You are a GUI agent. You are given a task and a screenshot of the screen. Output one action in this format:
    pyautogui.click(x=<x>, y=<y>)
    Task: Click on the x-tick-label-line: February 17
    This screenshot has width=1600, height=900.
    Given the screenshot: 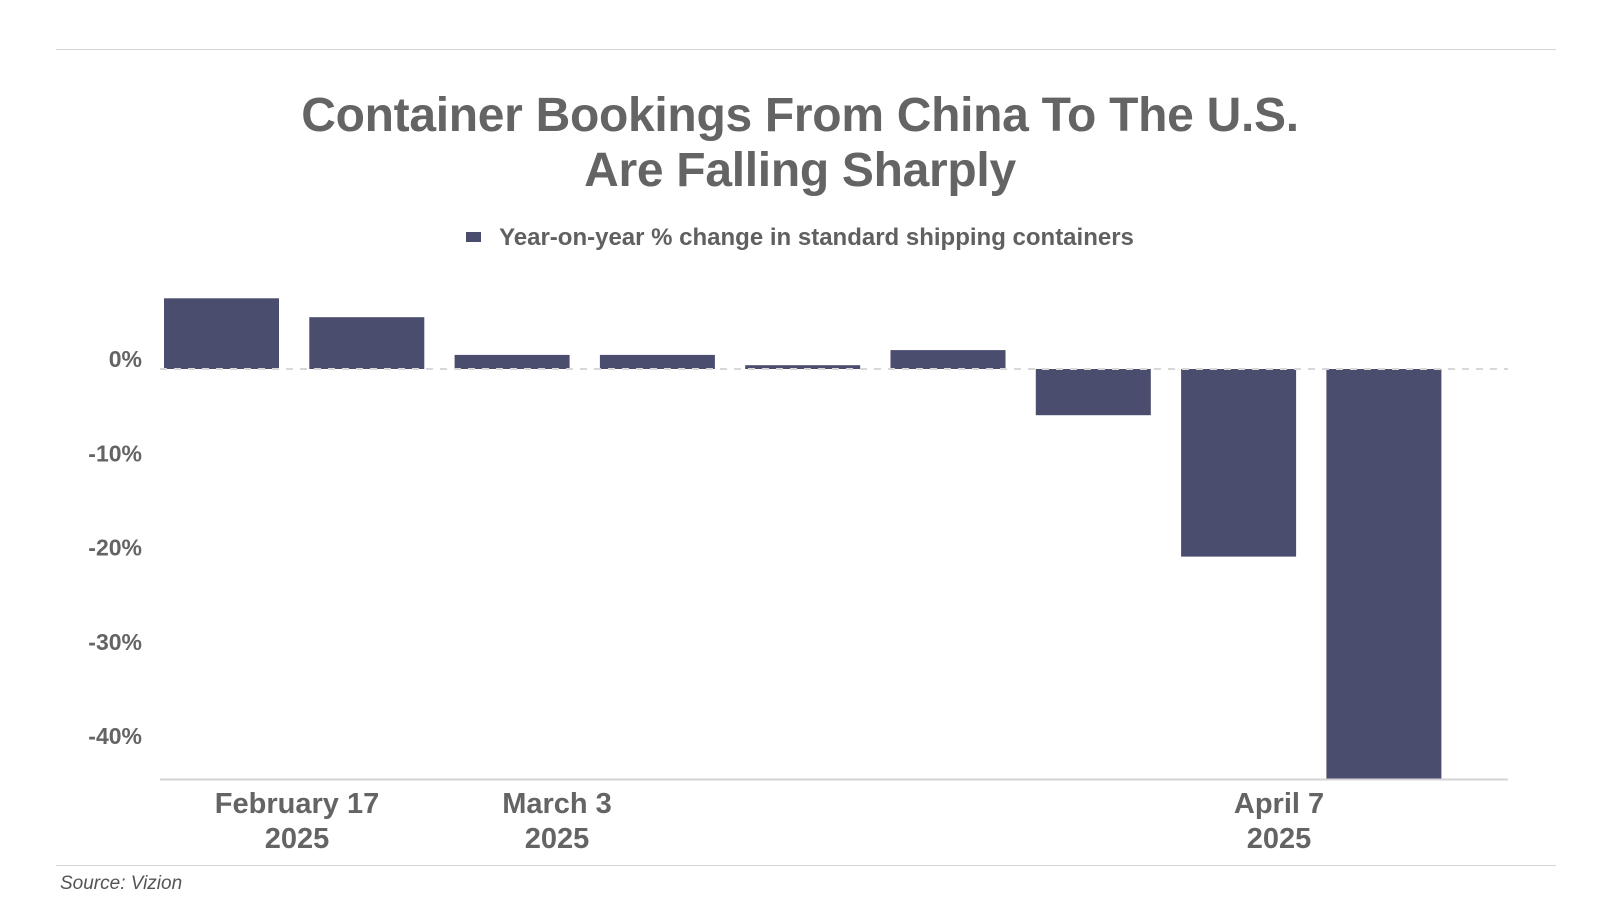 What is the action you would take?
    pyautogui.click(x=297, y=804)
    